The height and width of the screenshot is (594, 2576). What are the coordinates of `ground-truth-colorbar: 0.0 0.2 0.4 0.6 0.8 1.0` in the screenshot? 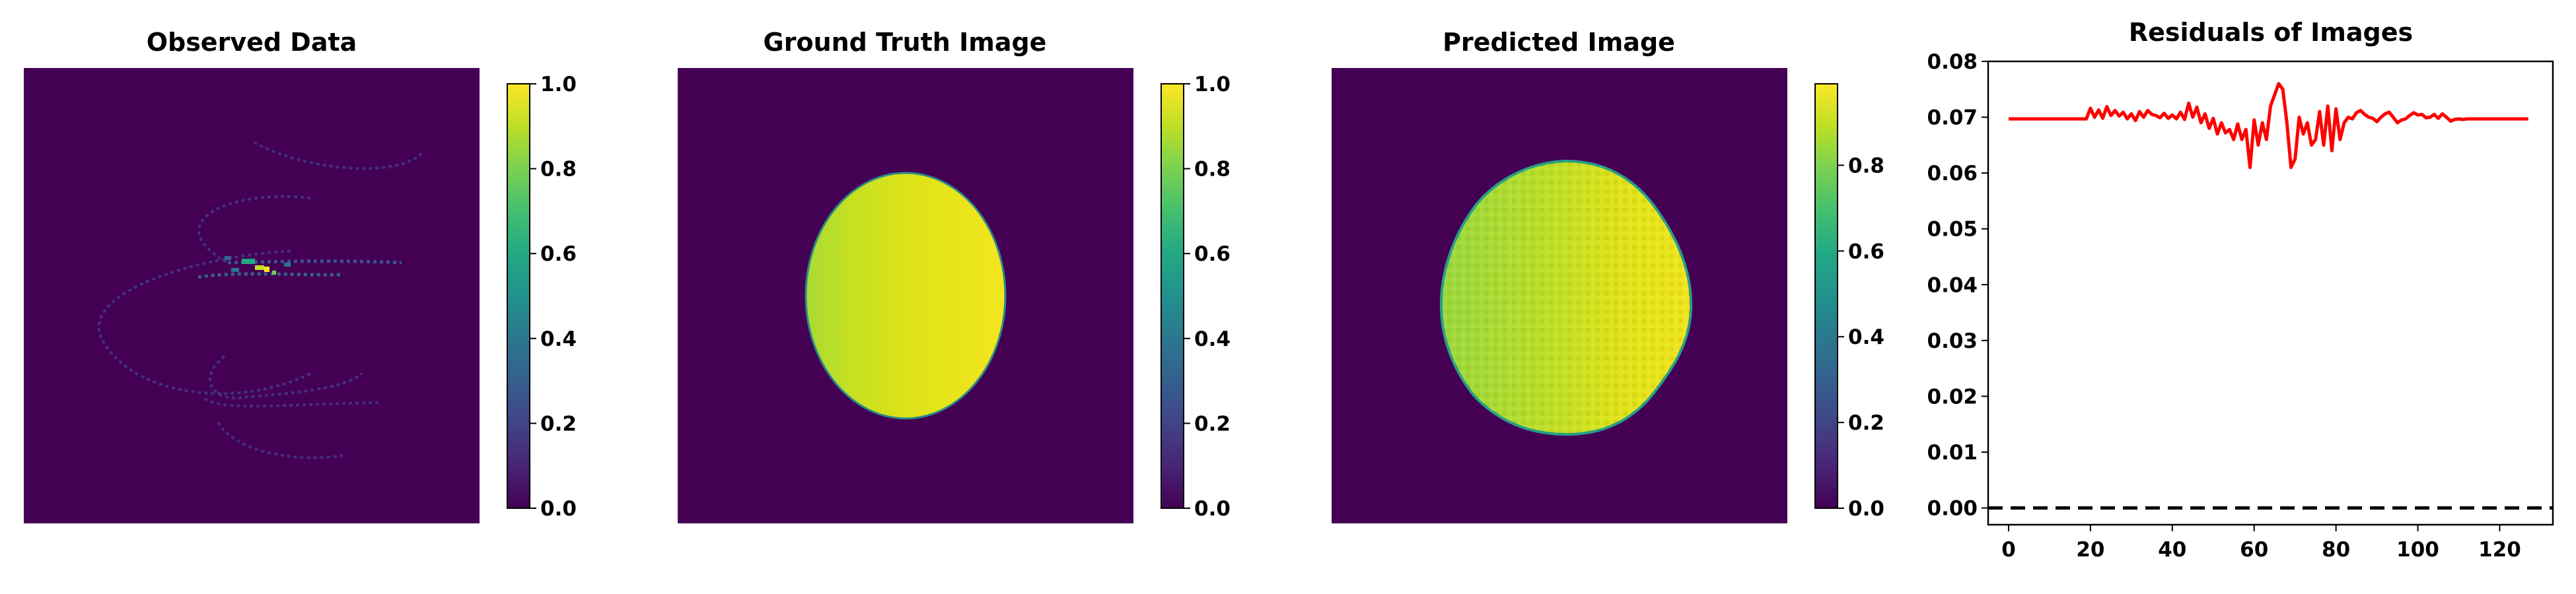 It's located at (1196, 297).